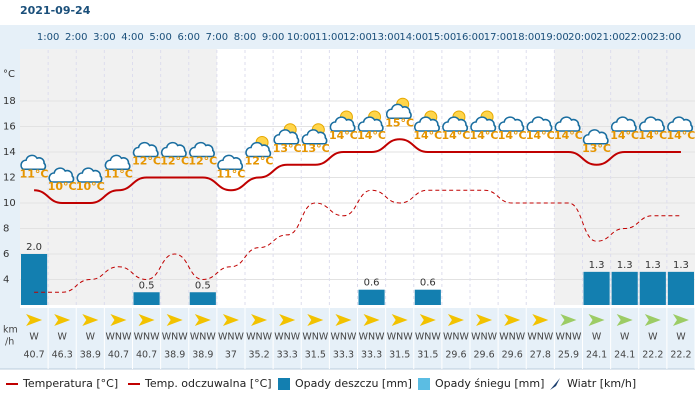 The image size is (695, 408). What do you see at coordinates (428, 283) in the screenshot?
I see `bar-label: 0.6` at bounding box center [428, 283].